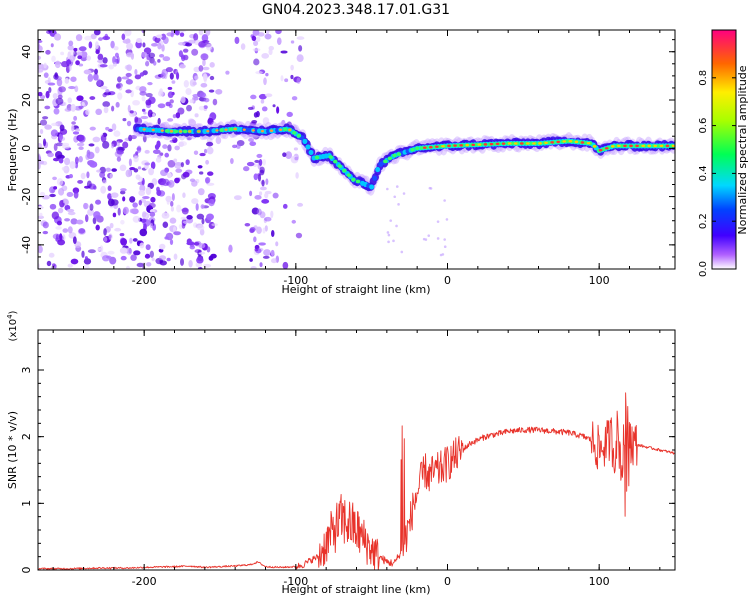  Describe the element at coordinates (144, 581) in the screenshot. I see `snr-xtick-label: -200` at that location.